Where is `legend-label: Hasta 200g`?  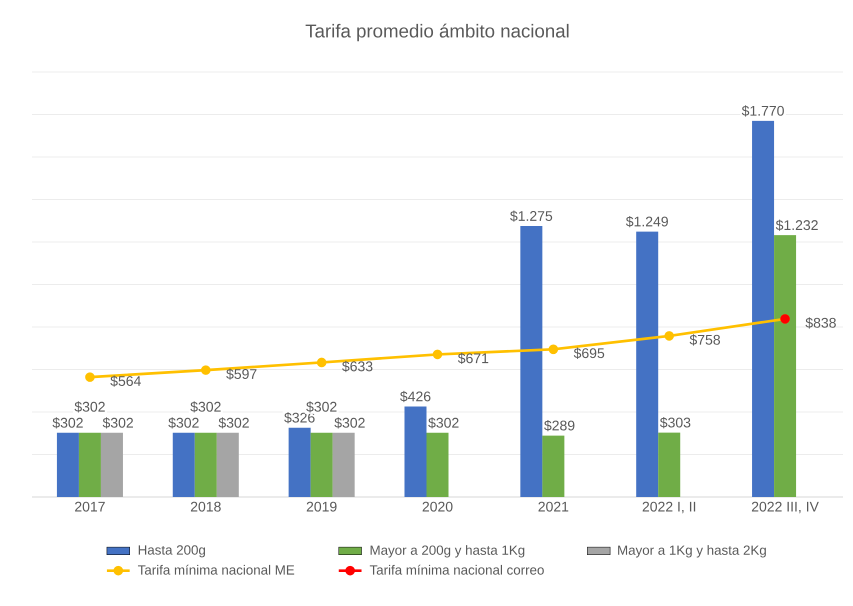
legend-label: Hasta 200g is located at coordinates (171, 551).